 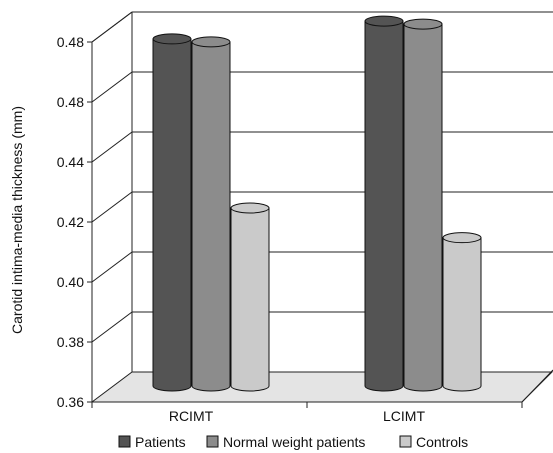 I want to click on y-tick-label: 0.38, so click(x=70, y=342).